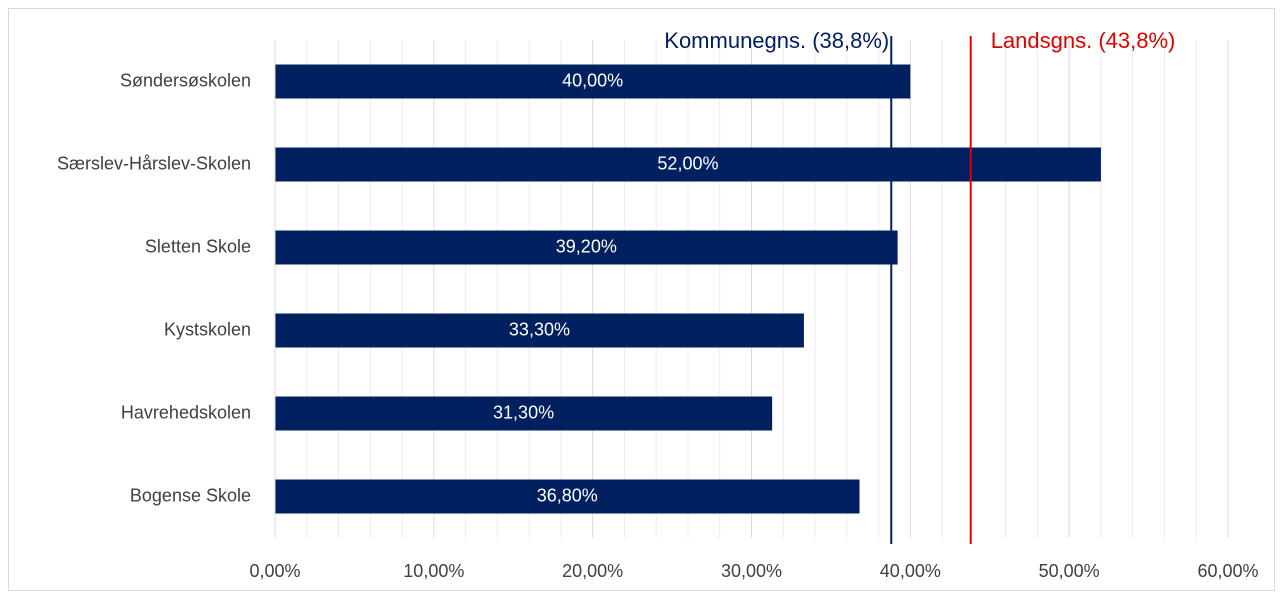 The width and height of the screenshot is (1283, 594). I want to click on data-label: 33,30%, so click(539, 329).